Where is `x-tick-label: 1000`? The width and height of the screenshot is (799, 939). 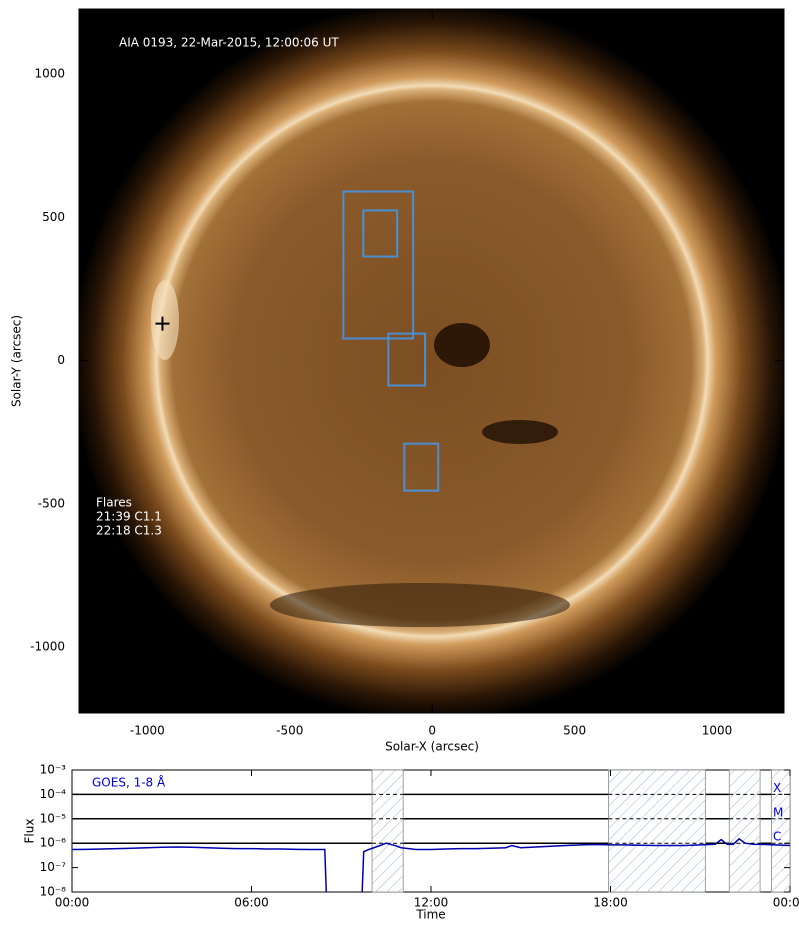 x-tick-label: 1000 is located at coordinates (717, 731).